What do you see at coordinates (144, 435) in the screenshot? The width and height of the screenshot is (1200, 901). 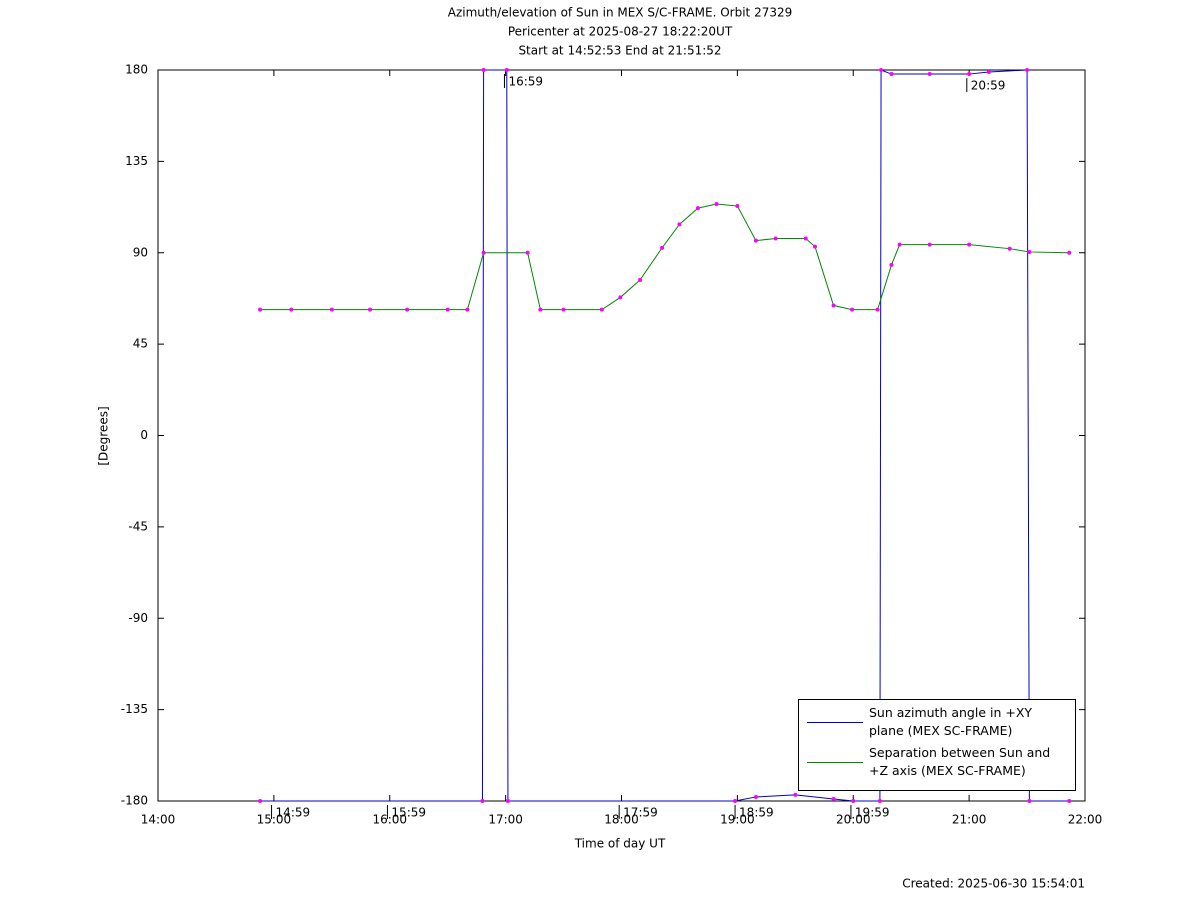 I see `y-tick-label: 0` at bounding box center [144, 435].